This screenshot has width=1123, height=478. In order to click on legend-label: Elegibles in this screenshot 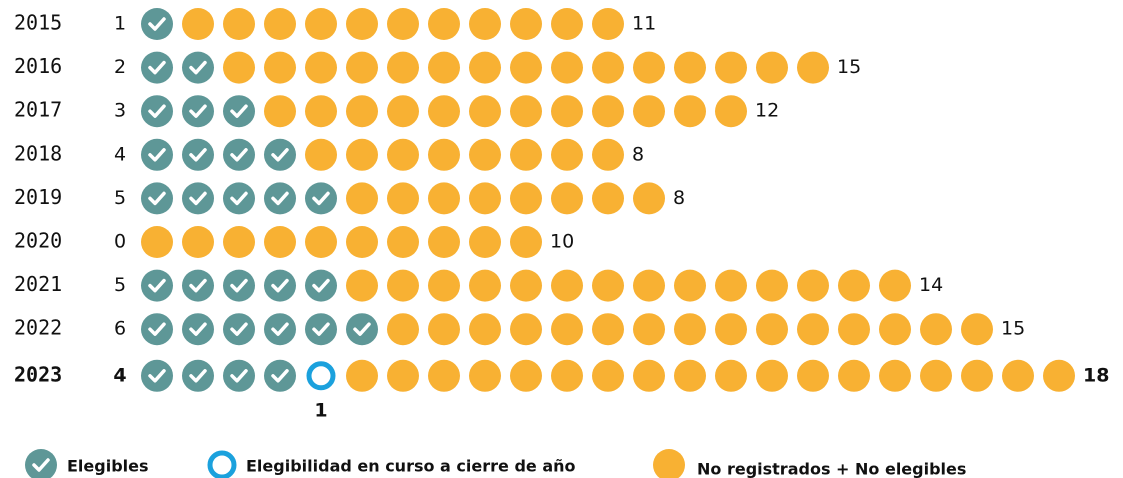, I will do `click(108, 466)`.